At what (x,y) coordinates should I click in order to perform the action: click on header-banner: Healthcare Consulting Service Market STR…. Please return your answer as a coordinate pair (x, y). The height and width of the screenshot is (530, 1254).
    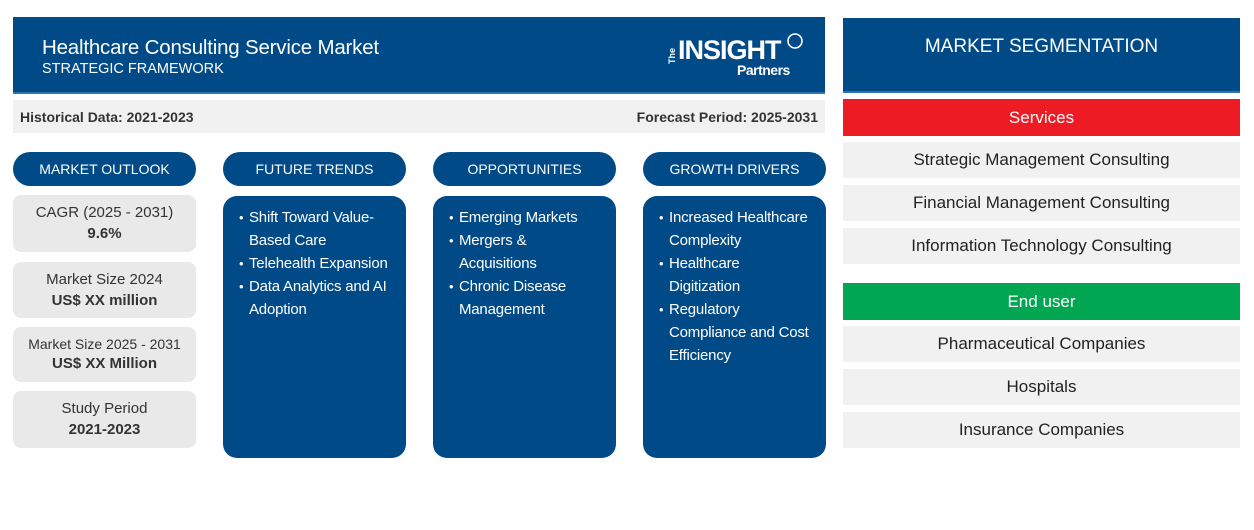
    Looking at the image, I should click on (419, 55).